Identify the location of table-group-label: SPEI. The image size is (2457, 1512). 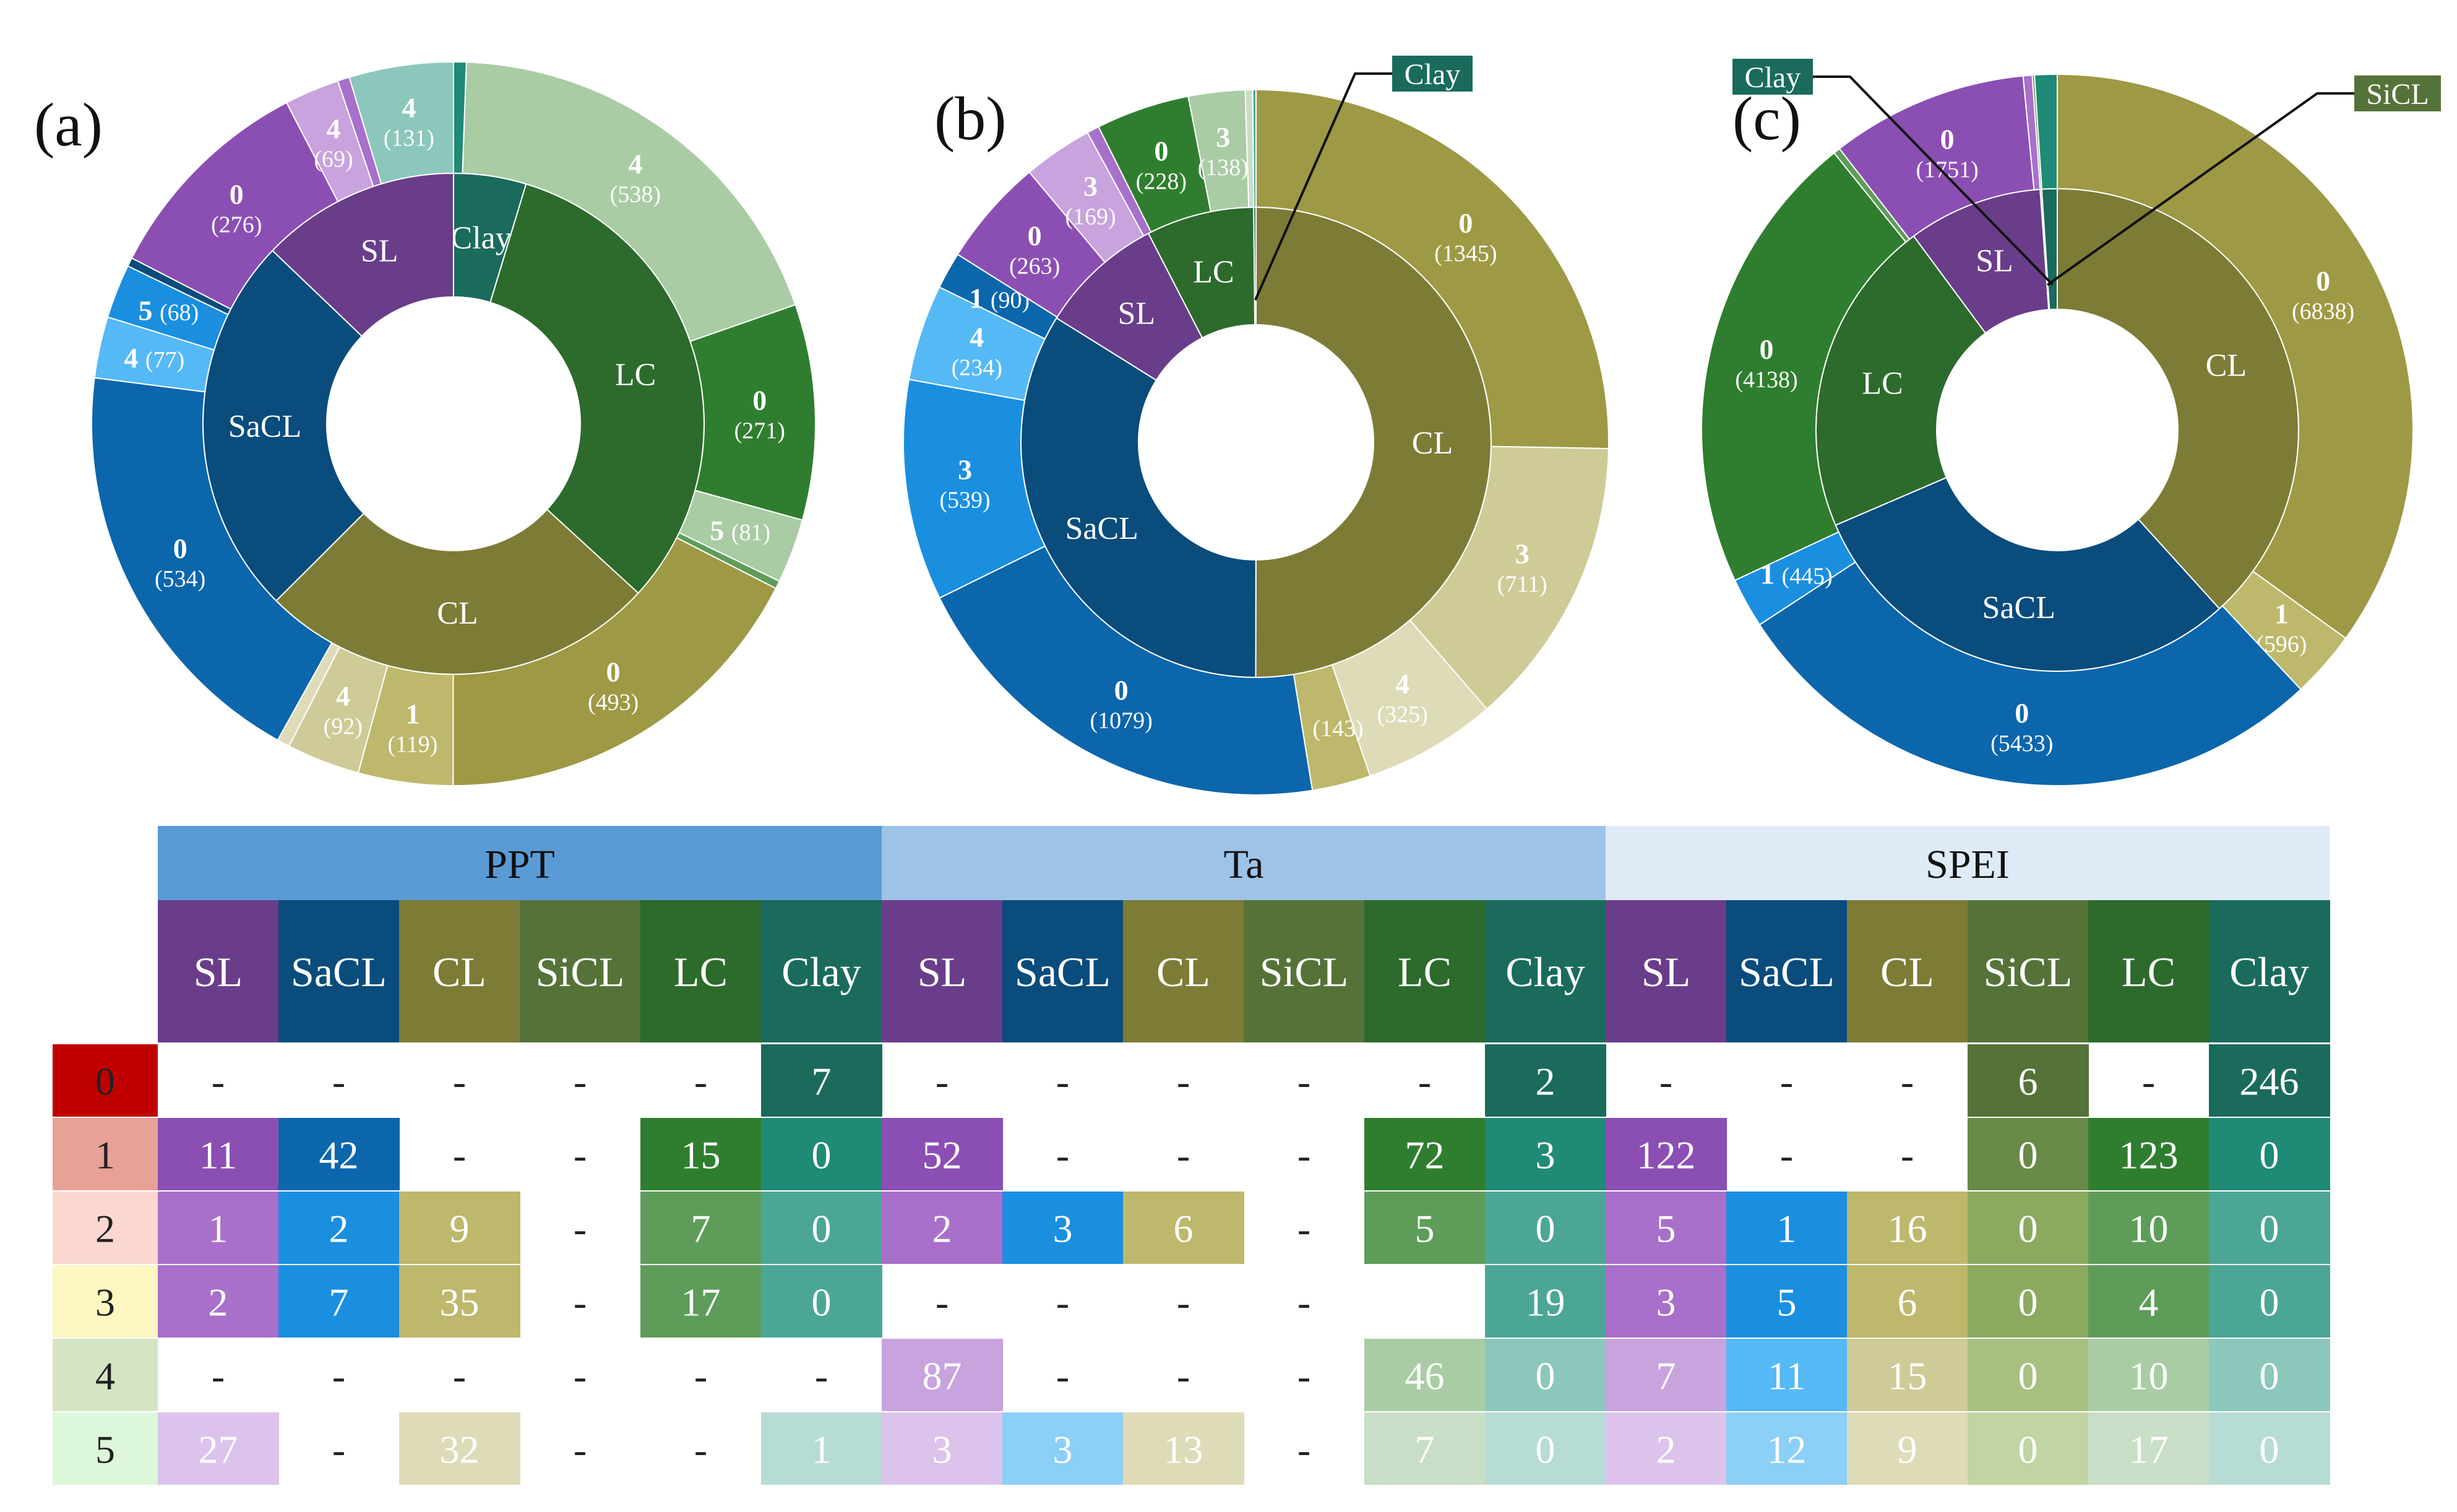
(1968, 865).